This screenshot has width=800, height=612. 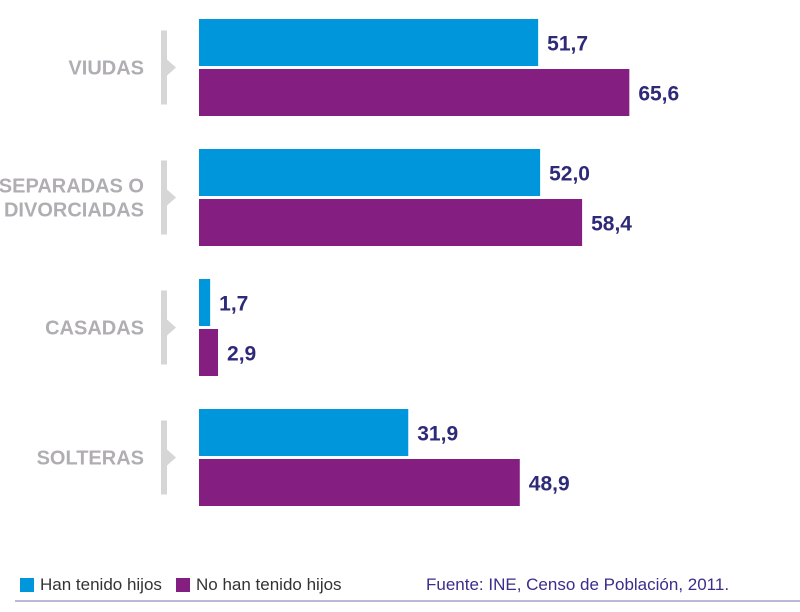 I want to click on legend-label: Han tenido hijos, so click(x=101, y=584).